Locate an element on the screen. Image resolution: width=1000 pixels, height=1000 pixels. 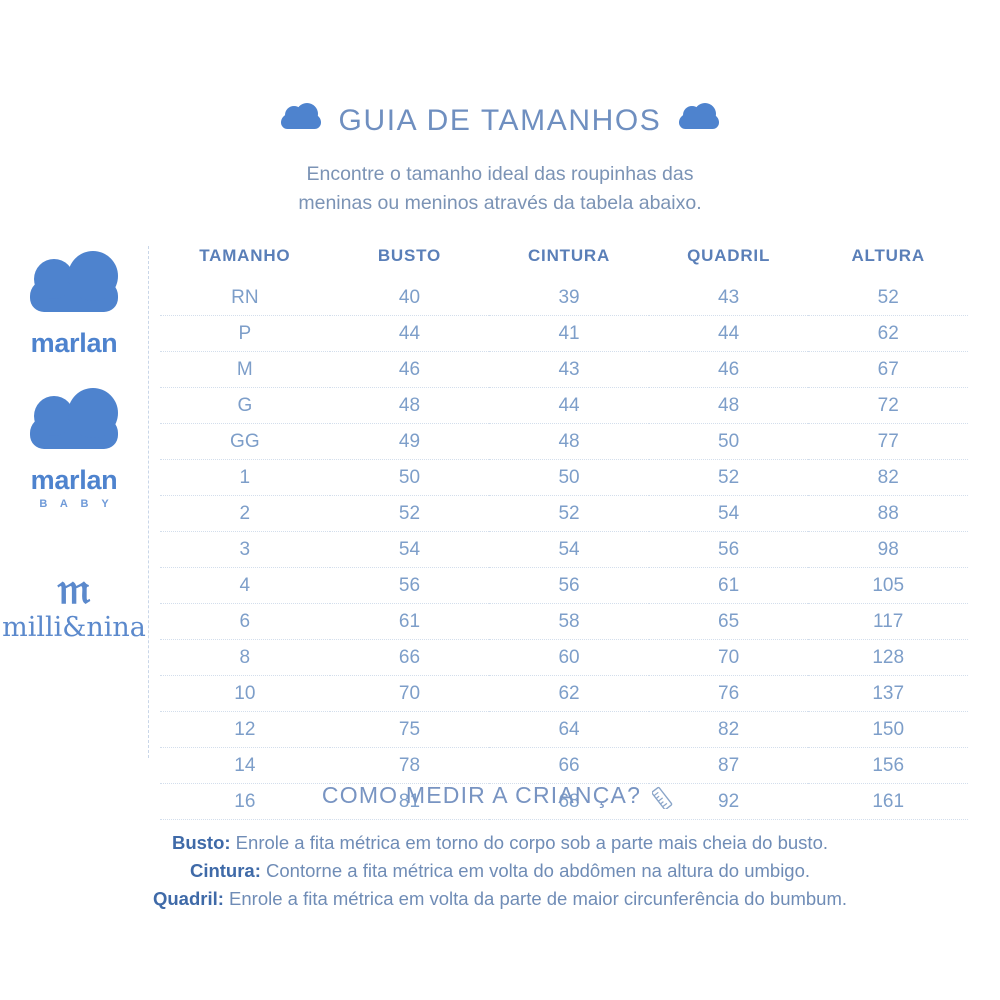
cell-value: 70 is located at coordinates (409, 693).